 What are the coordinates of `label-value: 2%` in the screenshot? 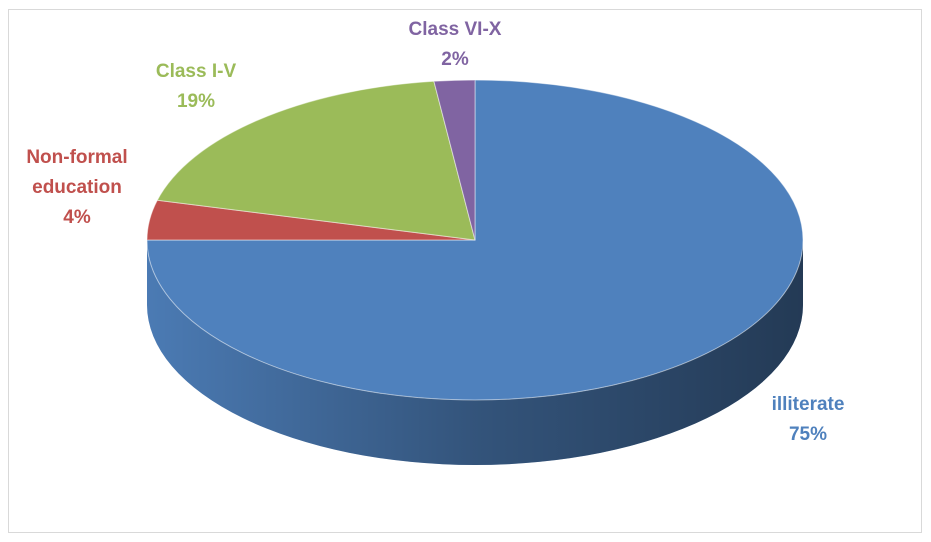 It's located at (455, 59).